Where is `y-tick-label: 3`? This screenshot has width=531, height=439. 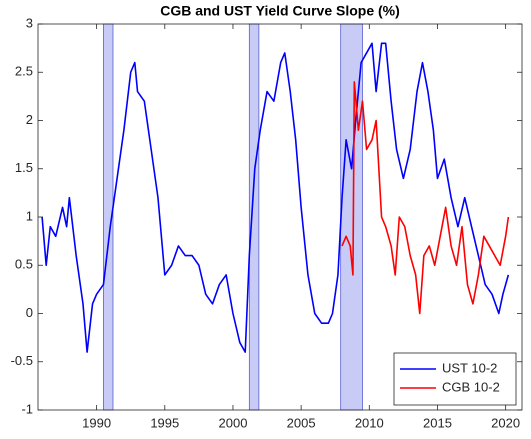
y-tick-label: 3 is located at coordinates (29, 22).